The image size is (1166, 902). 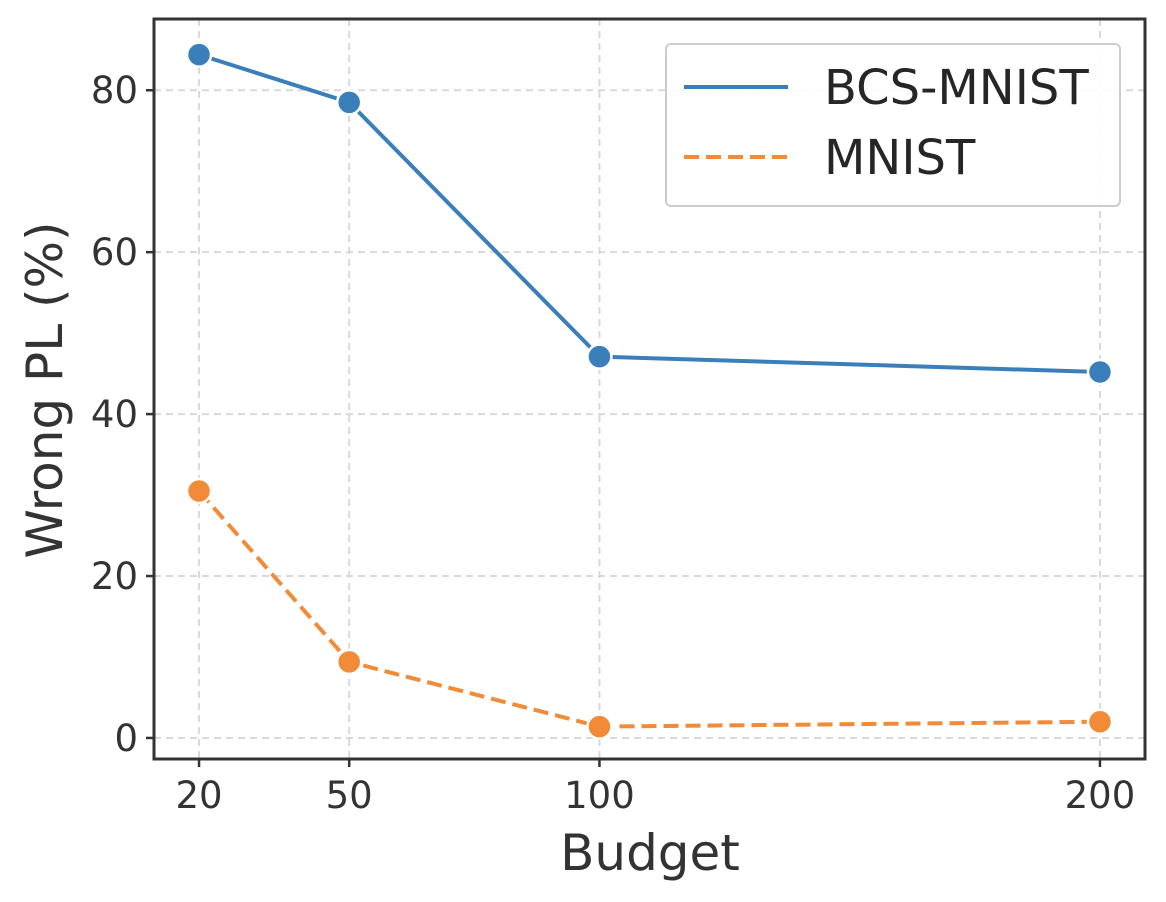 I want to click on legend-label-bcs-mnist: BCS-MNIST, so click(x=956, y=88).